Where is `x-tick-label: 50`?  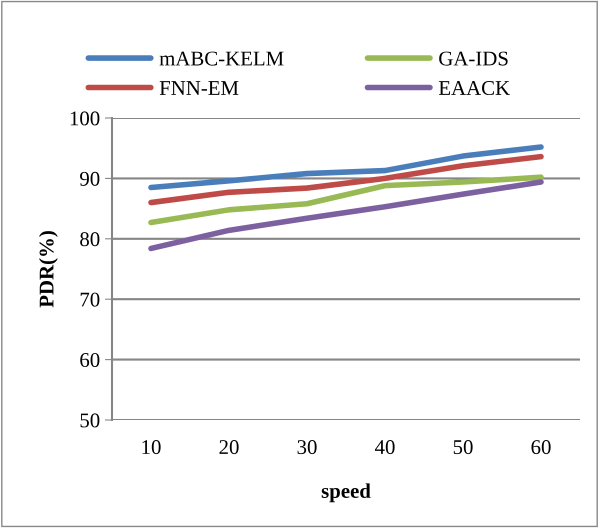
x-tick-label: 50 is located at coordinates (463, 447).